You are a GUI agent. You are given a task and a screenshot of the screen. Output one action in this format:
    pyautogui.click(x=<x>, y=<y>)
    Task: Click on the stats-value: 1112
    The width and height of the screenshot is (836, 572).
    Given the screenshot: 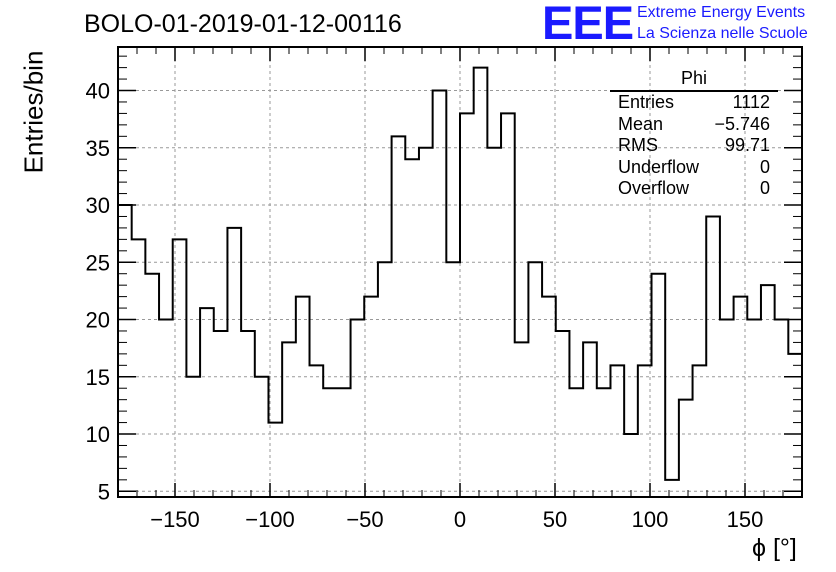 What is the action you would take?
    pyautogui.click(x=751, y=102)
    